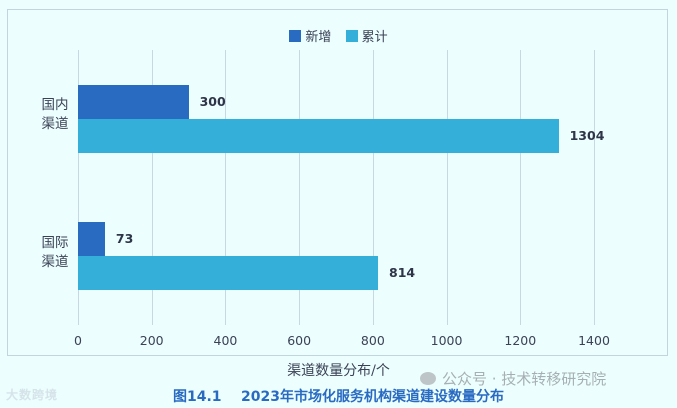  I want to click on x-tick-label: 200, so click(151, 340).